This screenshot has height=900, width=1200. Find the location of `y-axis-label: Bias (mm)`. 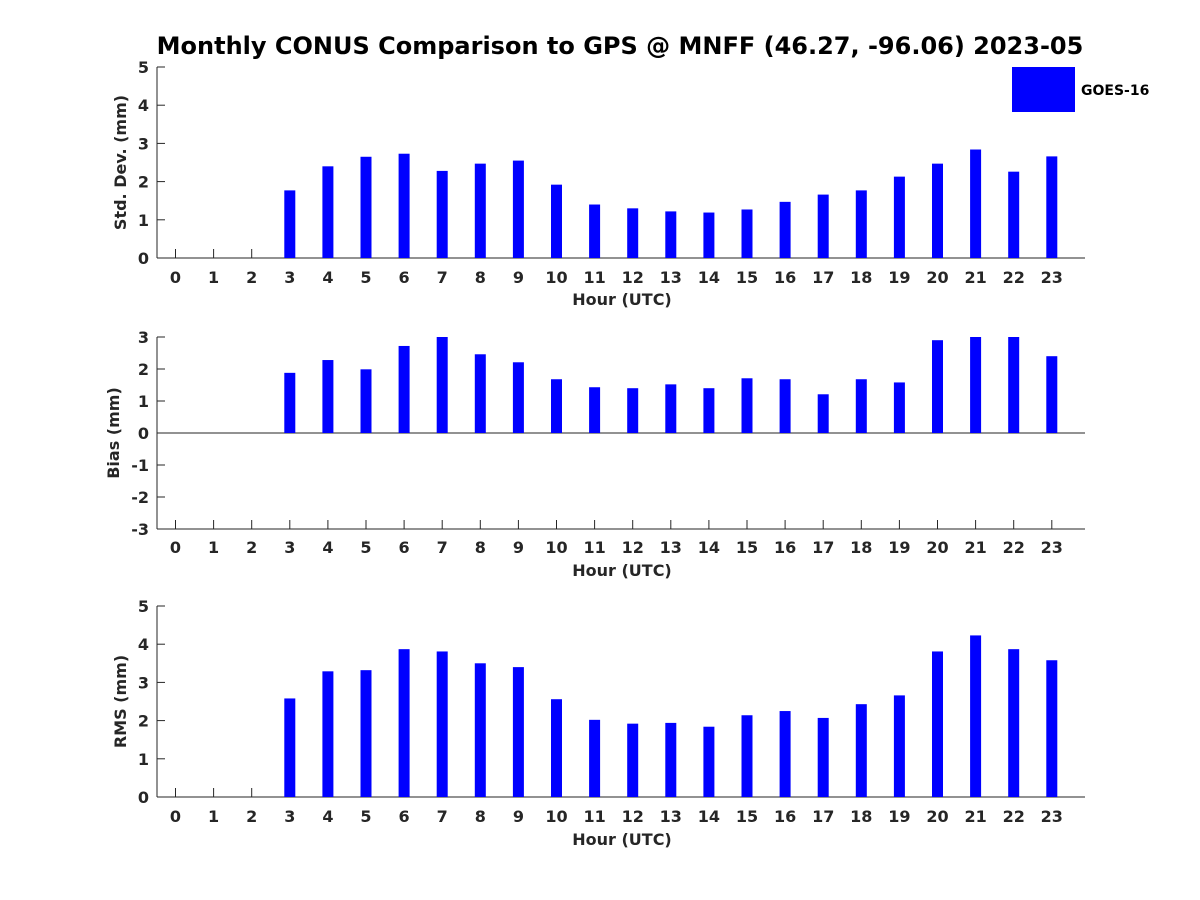

y-axis-label: Bias (mm) is located at coordinates (113, 433).